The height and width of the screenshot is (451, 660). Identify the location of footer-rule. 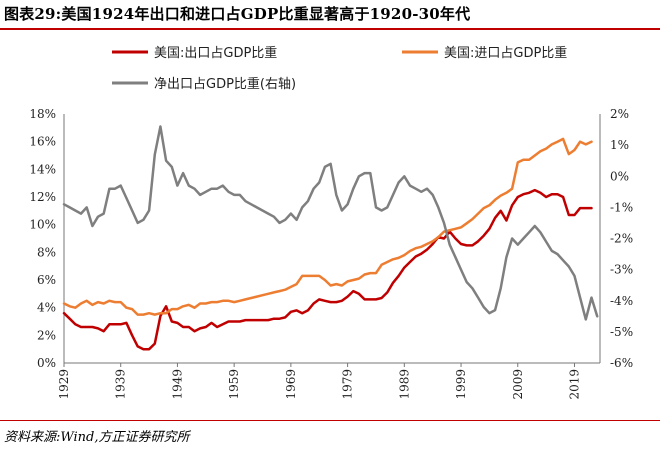
(330, 420).